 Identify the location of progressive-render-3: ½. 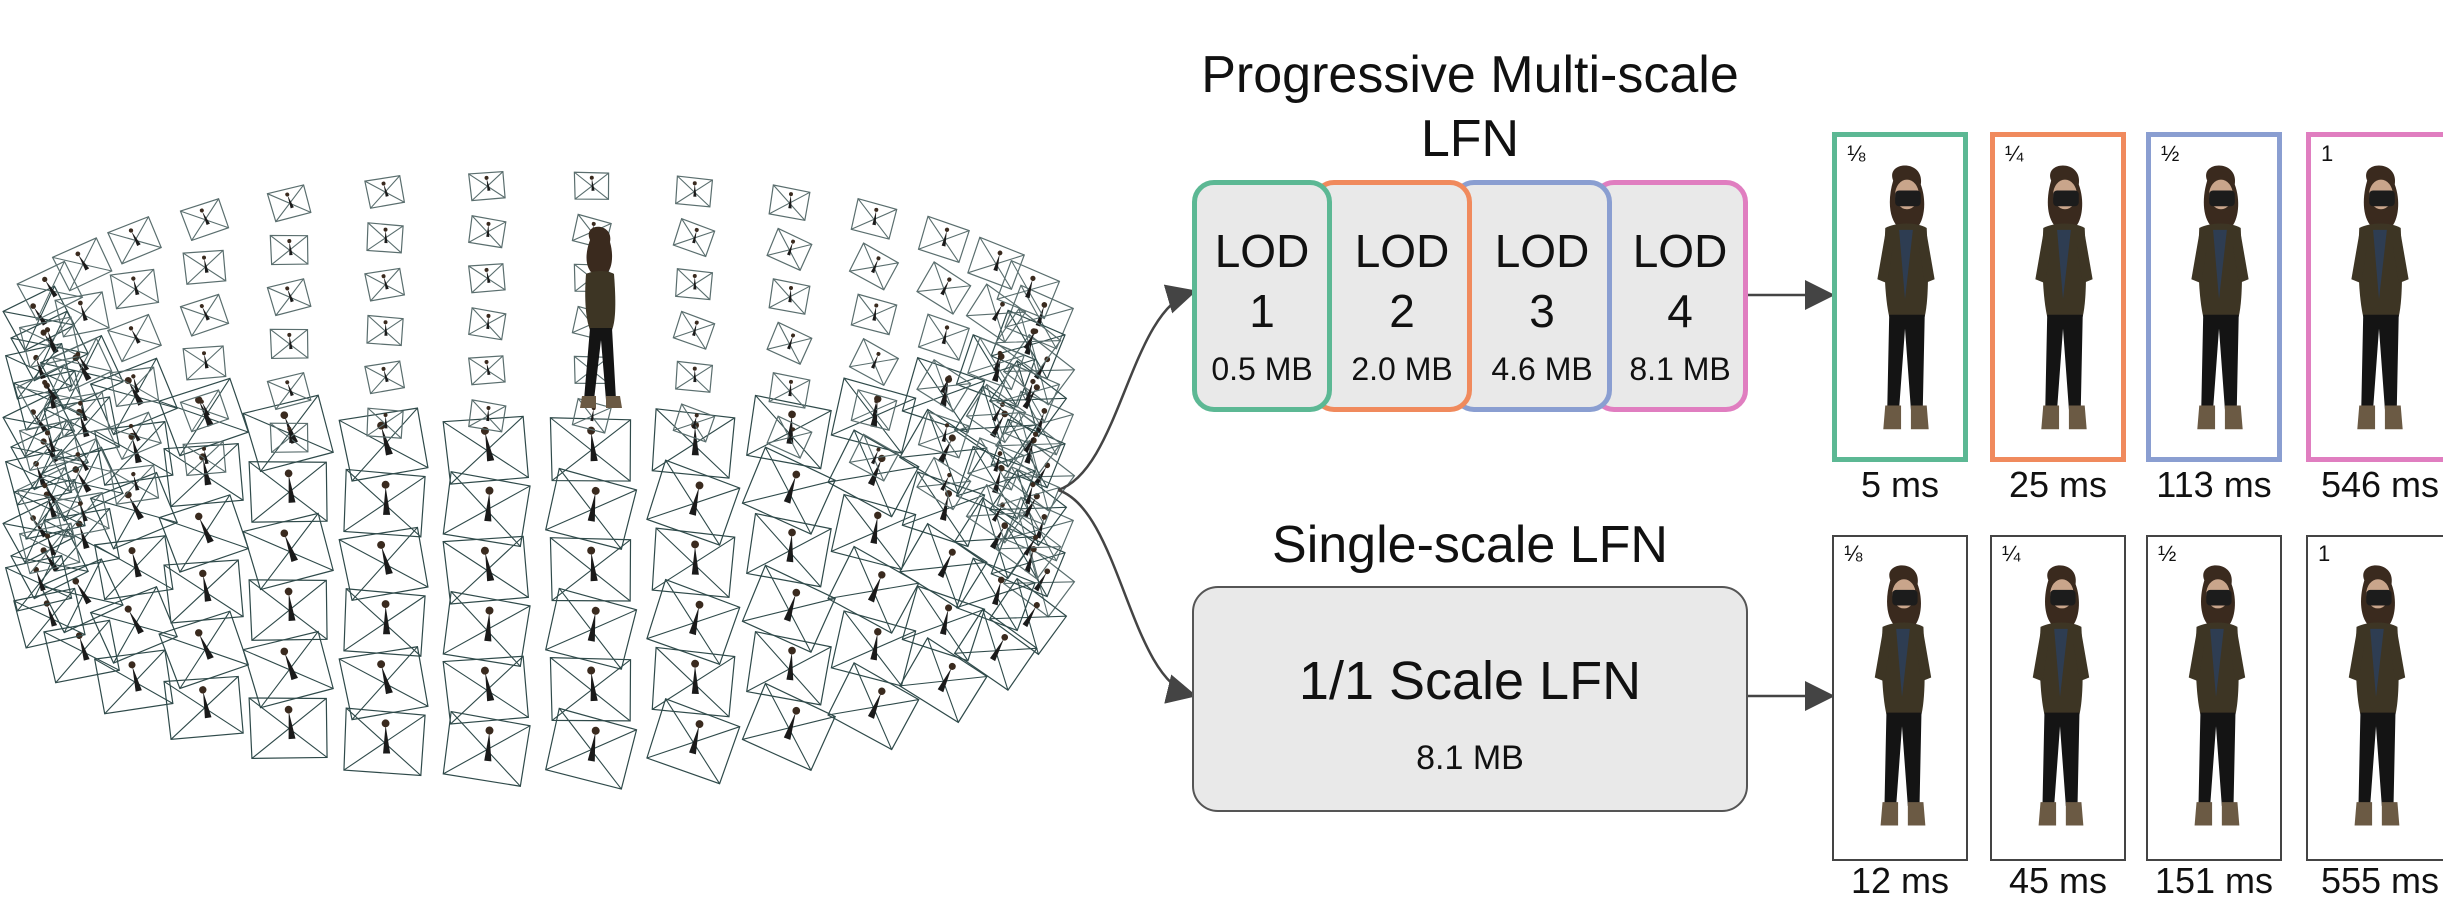
(2214, 297).